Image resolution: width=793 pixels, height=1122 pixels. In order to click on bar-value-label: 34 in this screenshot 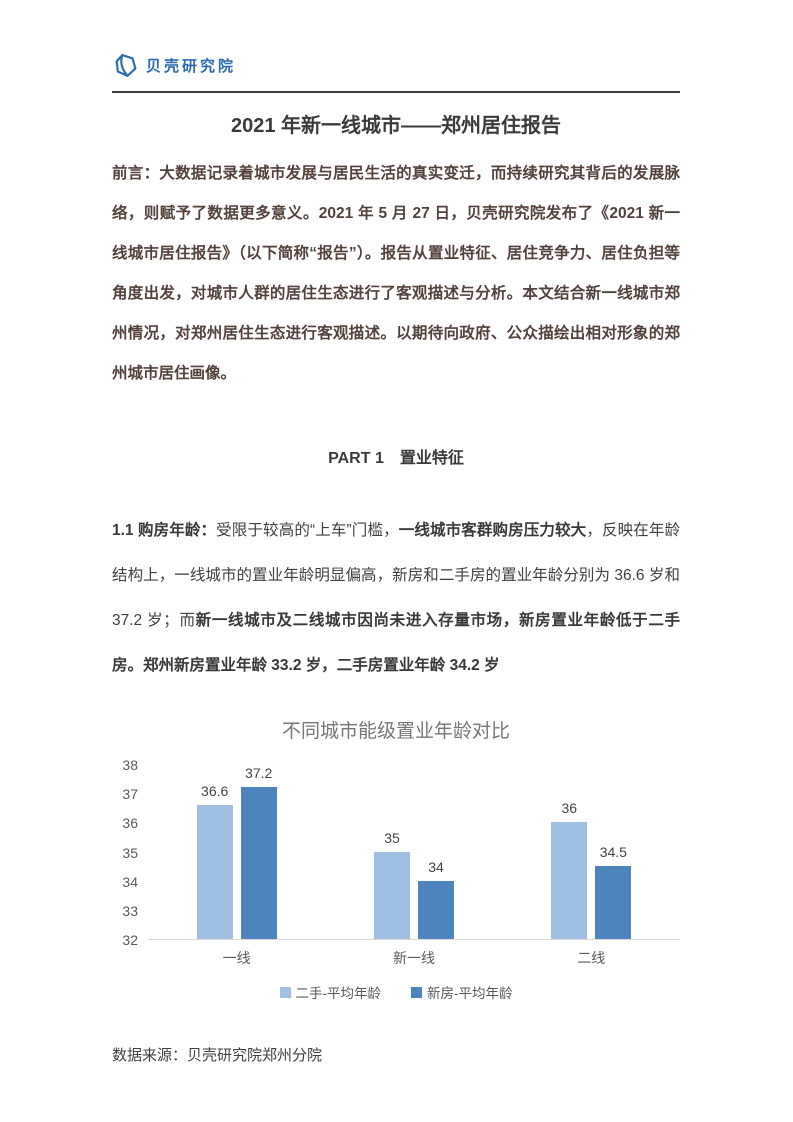, I will do `click(436, 866)`.